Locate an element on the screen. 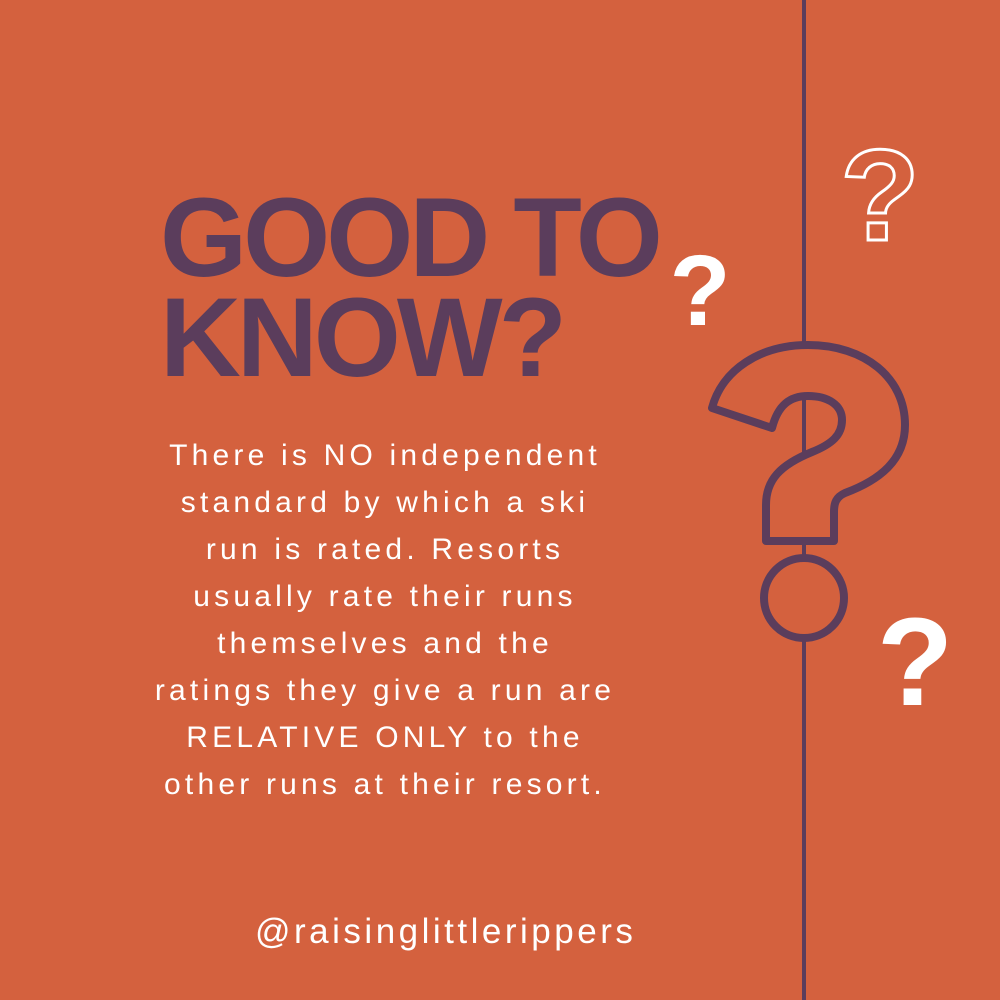 This screenshot has width=1000, height=1000. body-line: run is rated. Resorts is located at coordinates (385, 549).